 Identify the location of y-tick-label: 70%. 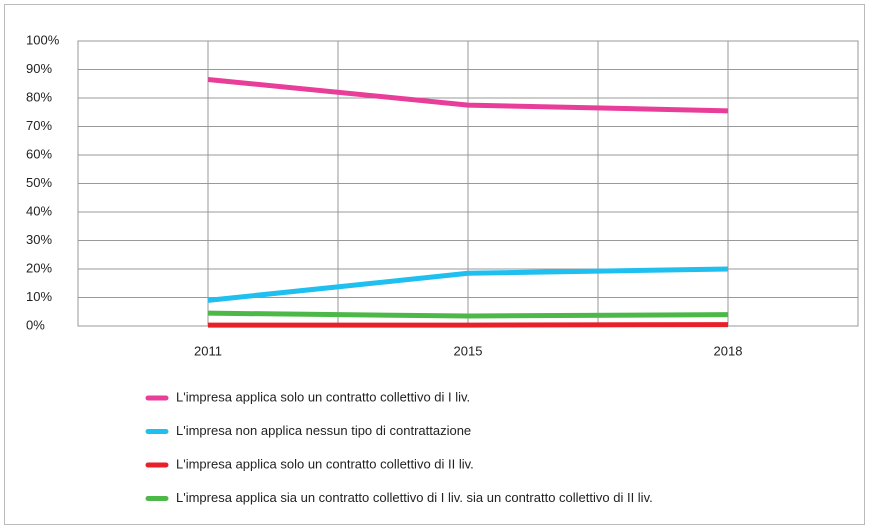
(39, 125).